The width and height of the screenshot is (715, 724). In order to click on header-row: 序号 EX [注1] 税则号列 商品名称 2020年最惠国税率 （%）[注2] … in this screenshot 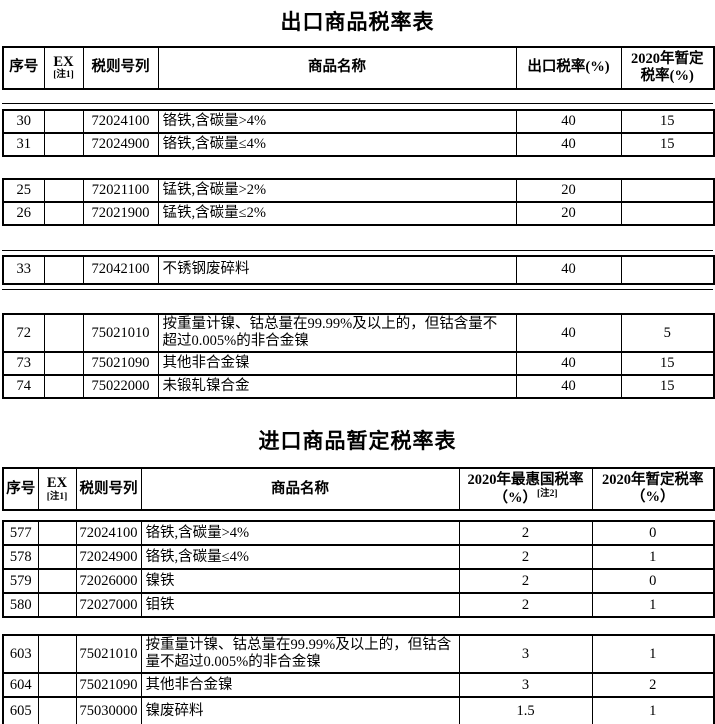, I will do `click(358, 489)`.